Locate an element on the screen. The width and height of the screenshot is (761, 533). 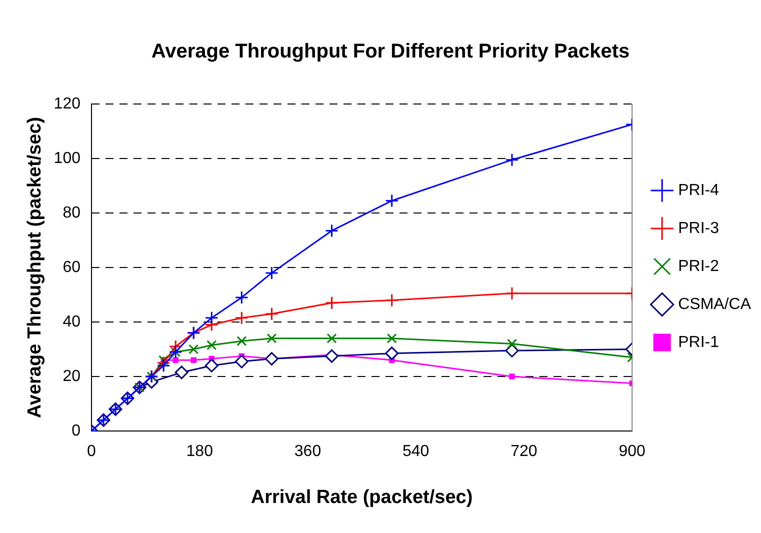
y-tick-label: 40 is located at coordinates (71, 321).